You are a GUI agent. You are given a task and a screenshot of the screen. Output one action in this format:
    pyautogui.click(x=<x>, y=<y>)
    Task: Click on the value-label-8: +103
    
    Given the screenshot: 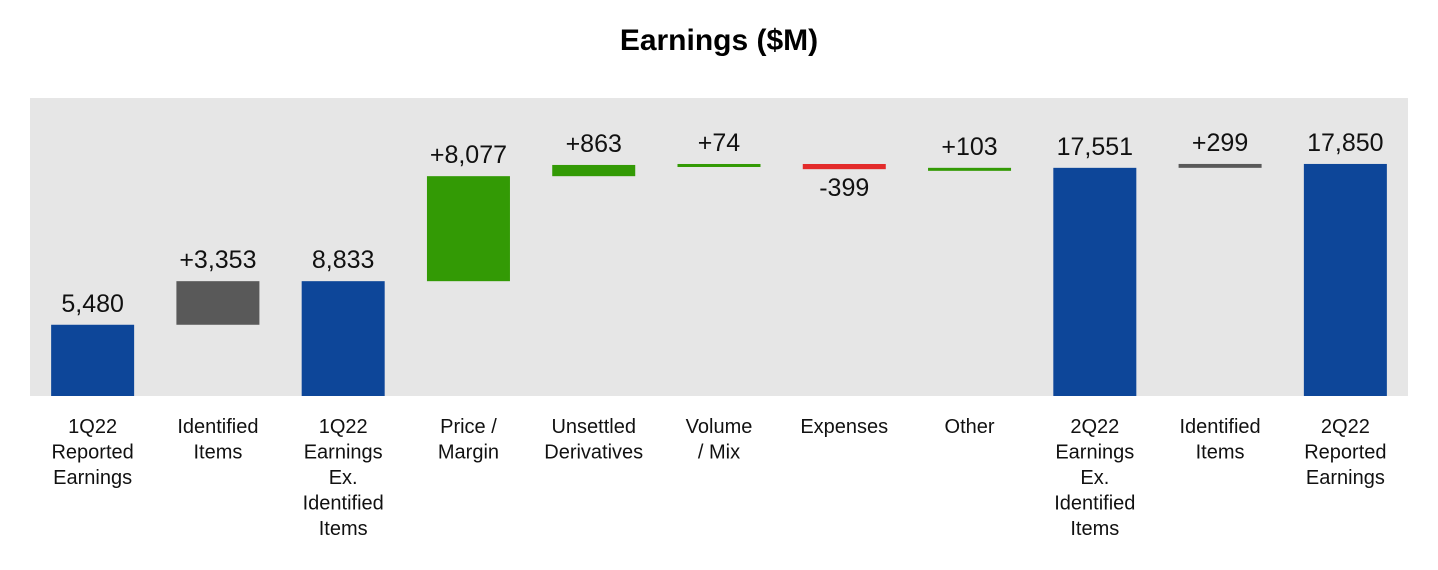 What is the action you would take?
    pyautogui.click(x=969, y=147)
    